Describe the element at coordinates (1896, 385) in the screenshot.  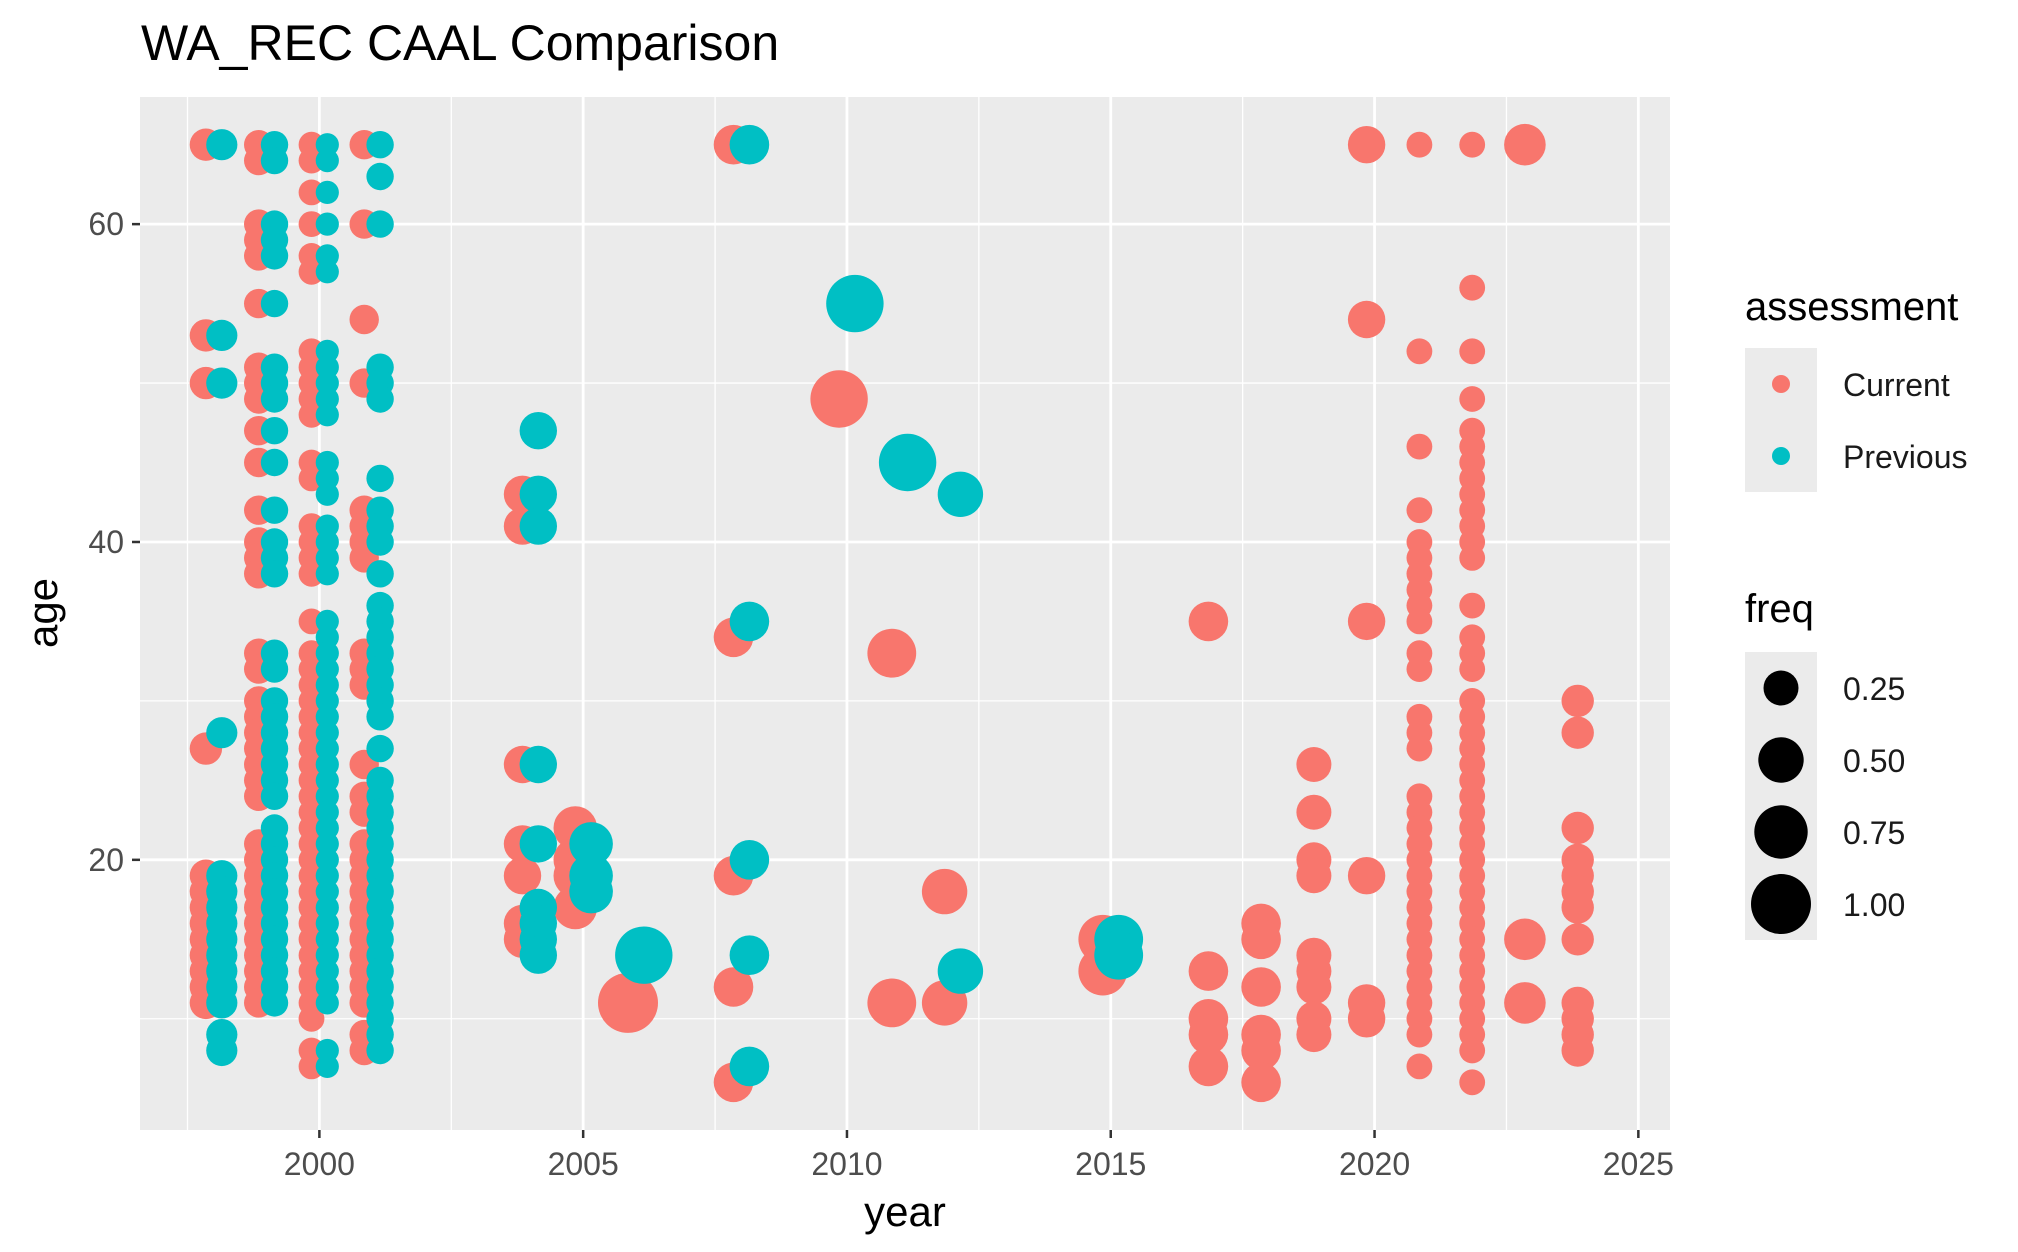
I see `legend-label-current: Current` at that location.